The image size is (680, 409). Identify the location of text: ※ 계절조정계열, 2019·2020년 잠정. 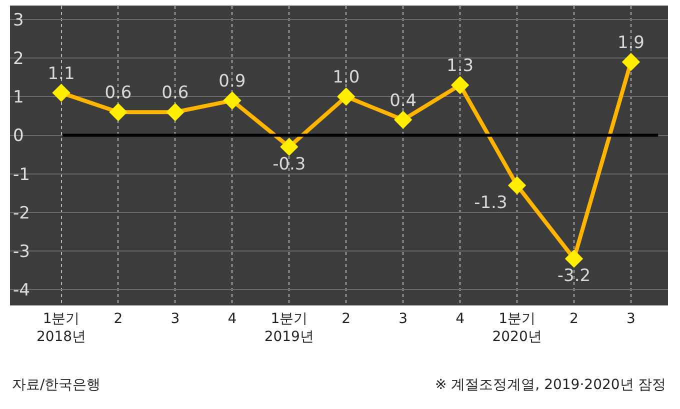
(550, 385).